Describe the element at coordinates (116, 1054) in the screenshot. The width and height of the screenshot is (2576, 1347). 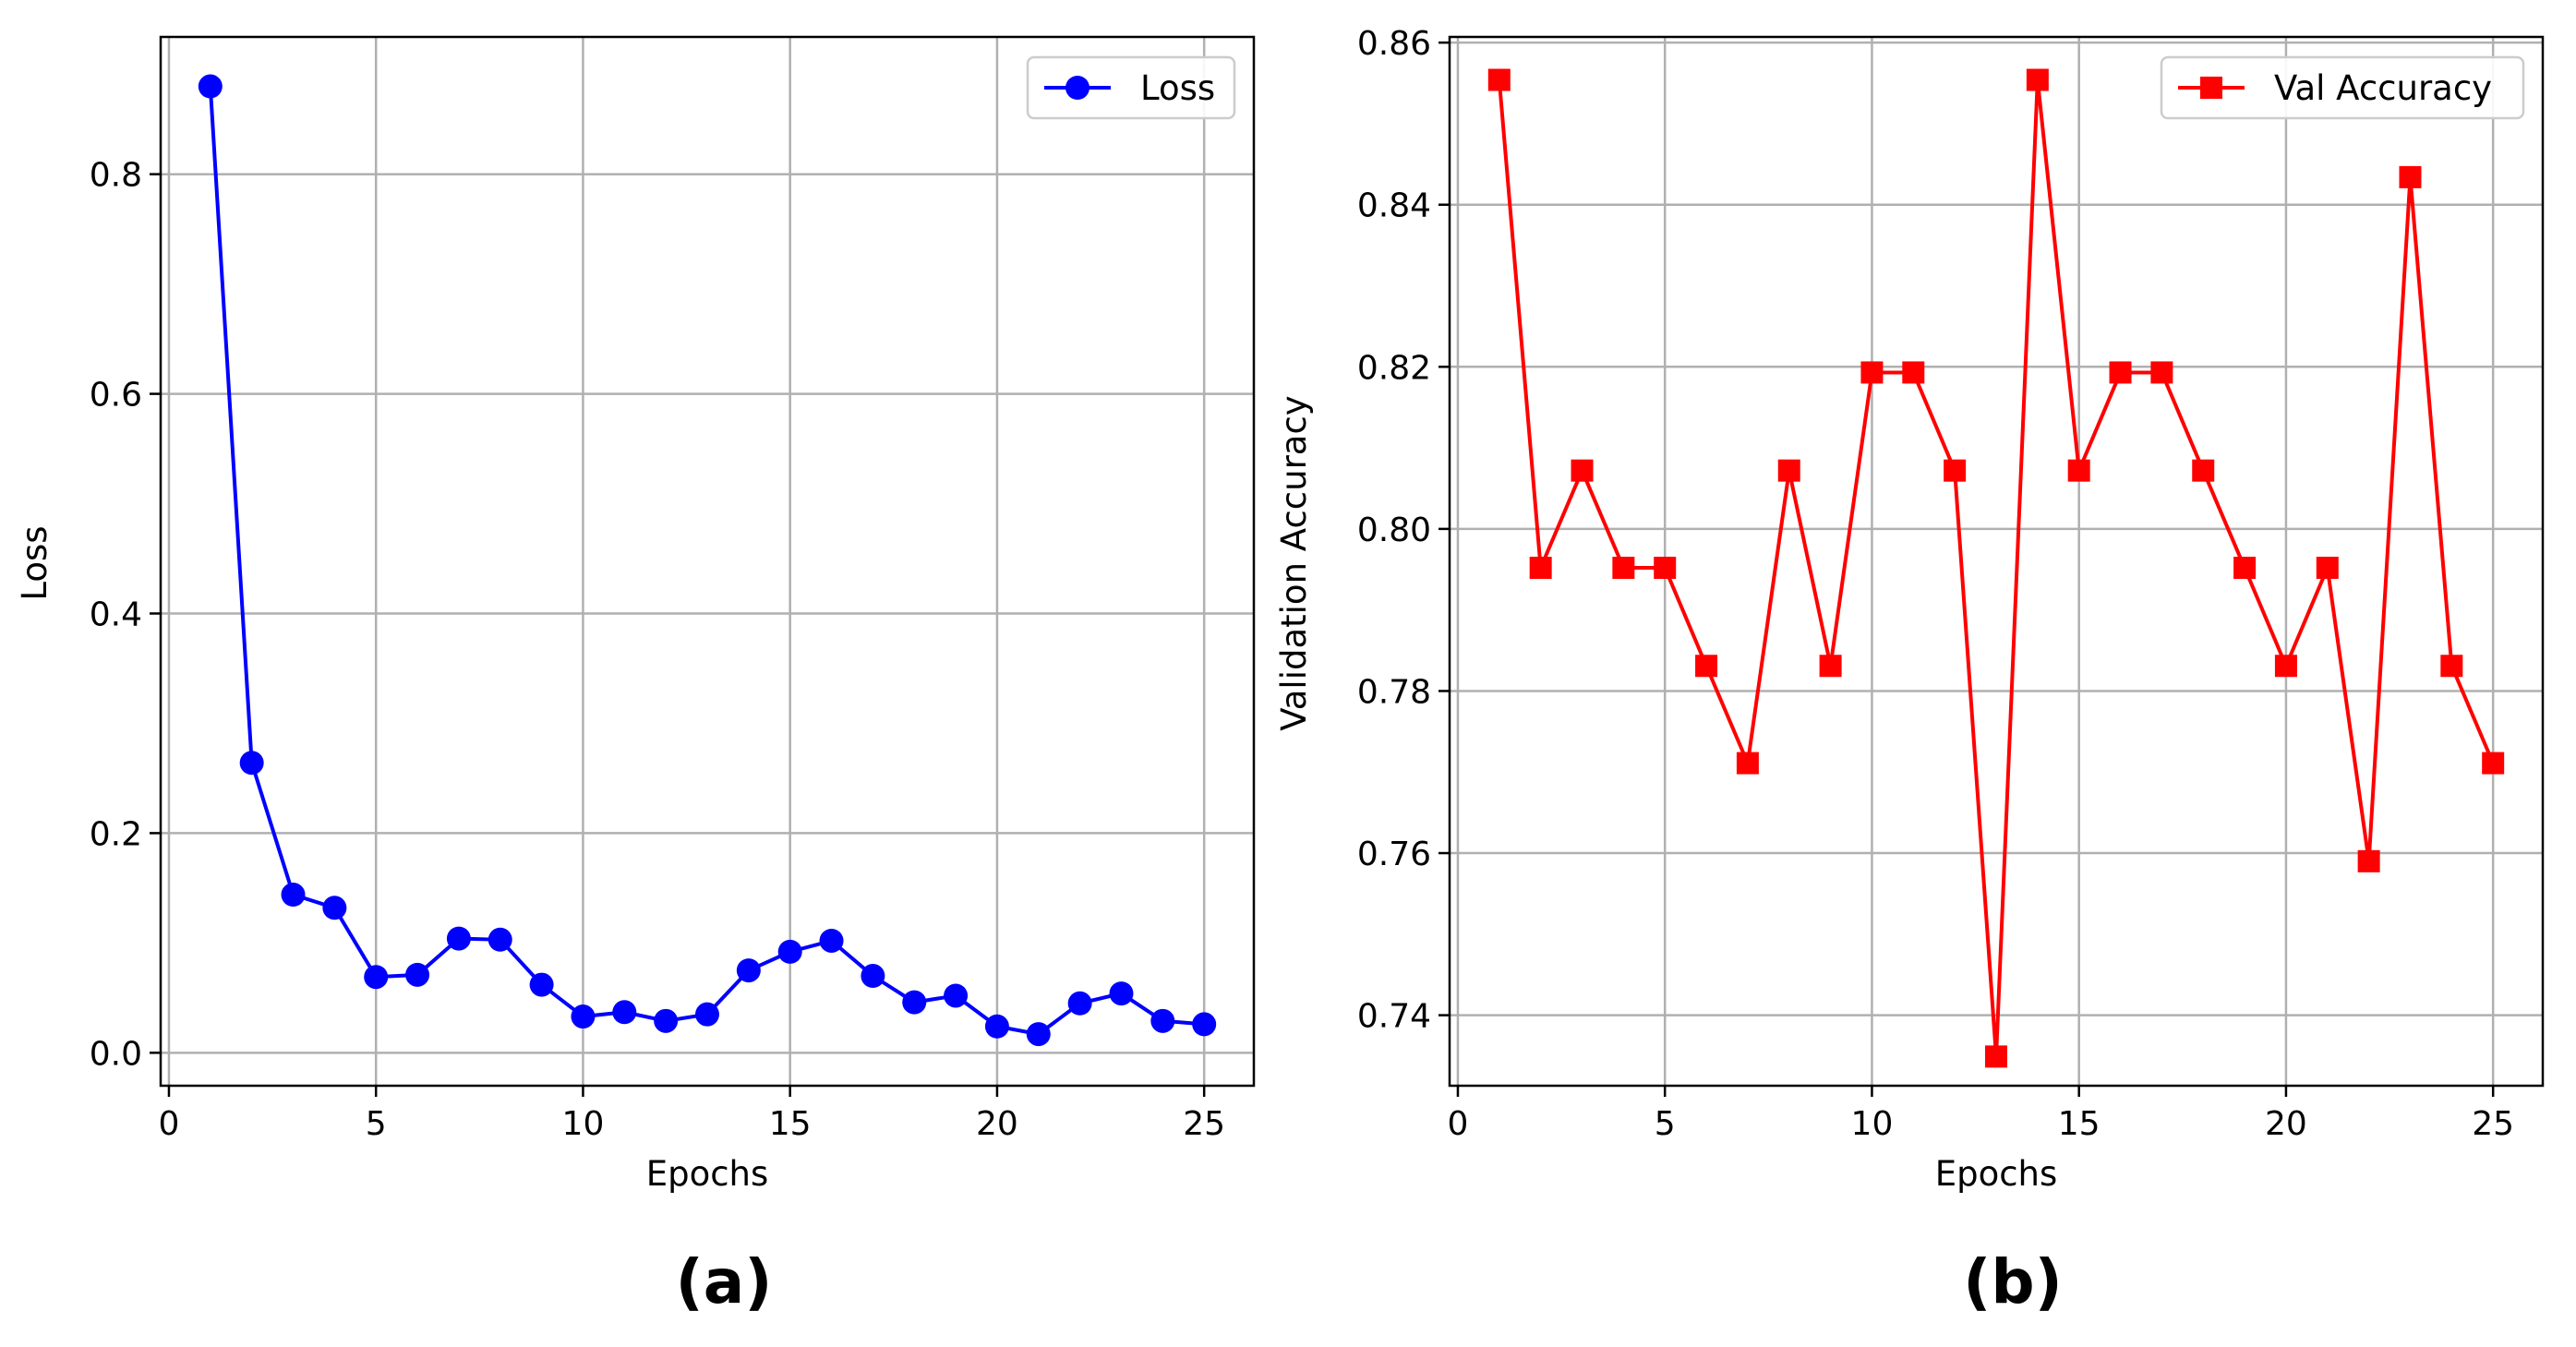
I see `y-tick-label: 0.0` at that location.